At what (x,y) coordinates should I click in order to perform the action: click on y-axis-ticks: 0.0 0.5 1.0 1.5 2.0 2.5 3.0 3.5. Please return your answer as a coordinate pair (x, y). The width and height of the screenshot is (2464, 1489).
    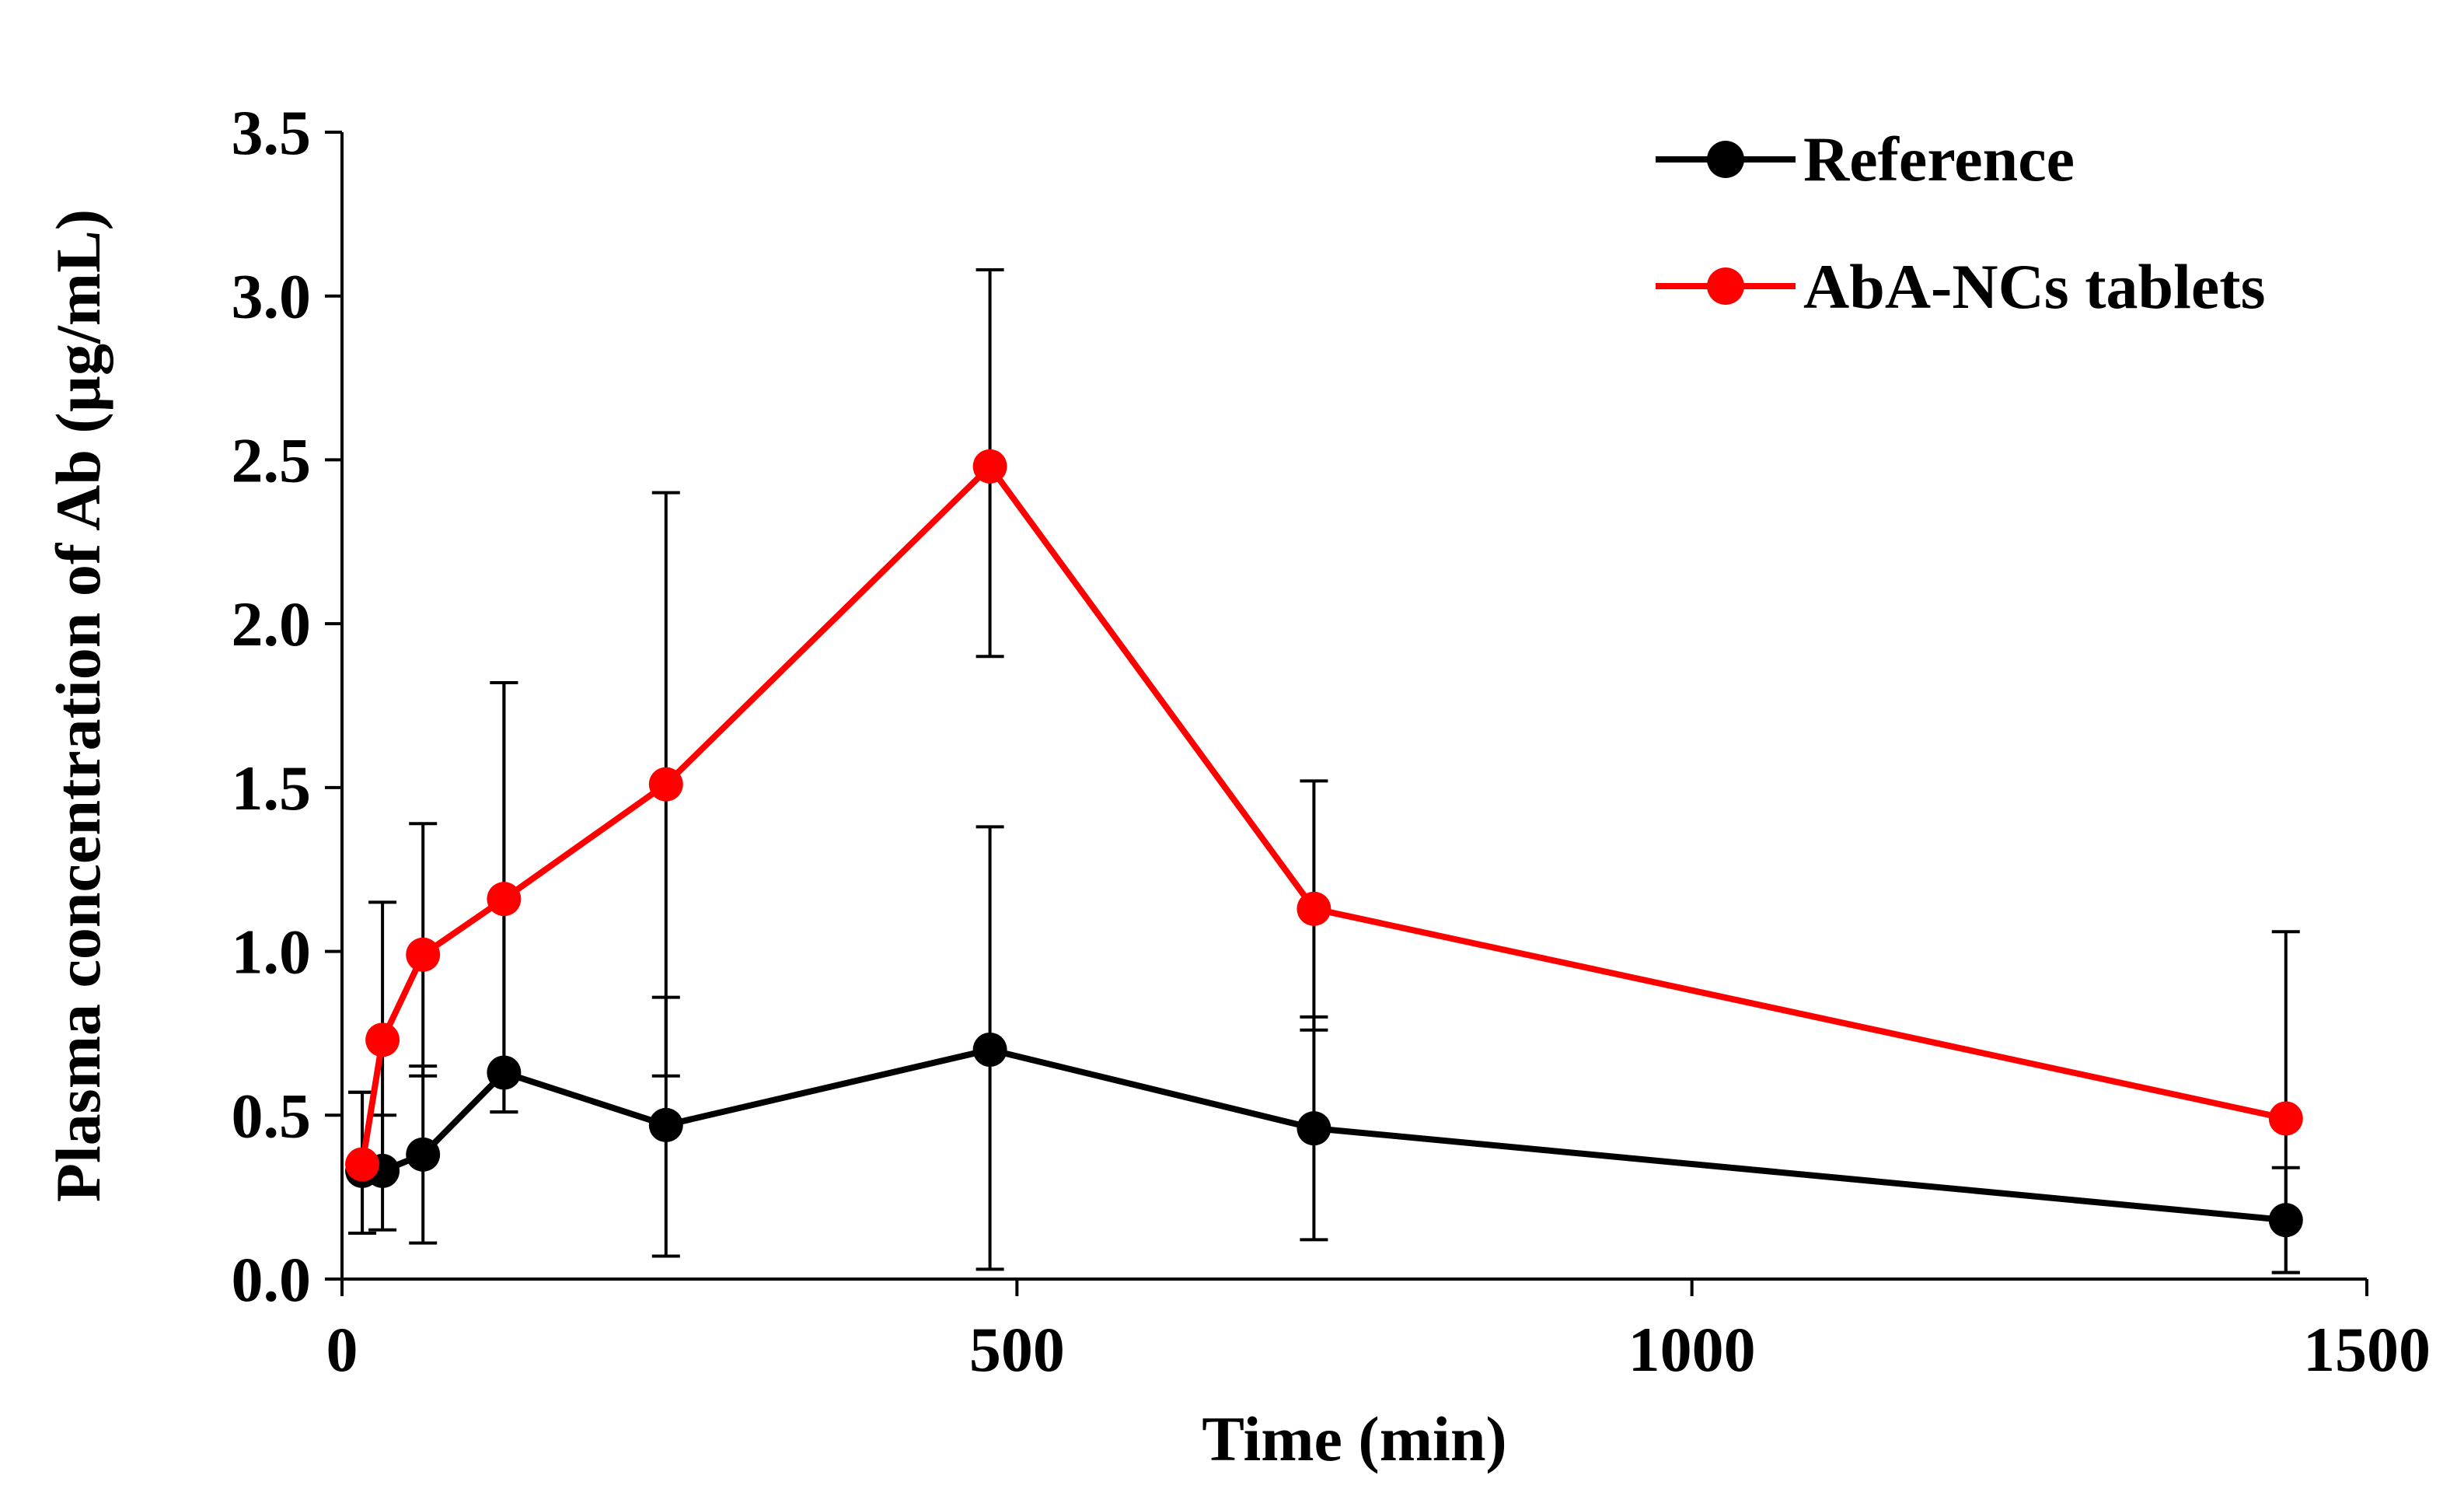
    Looking at the image, I should click on (287, 706).